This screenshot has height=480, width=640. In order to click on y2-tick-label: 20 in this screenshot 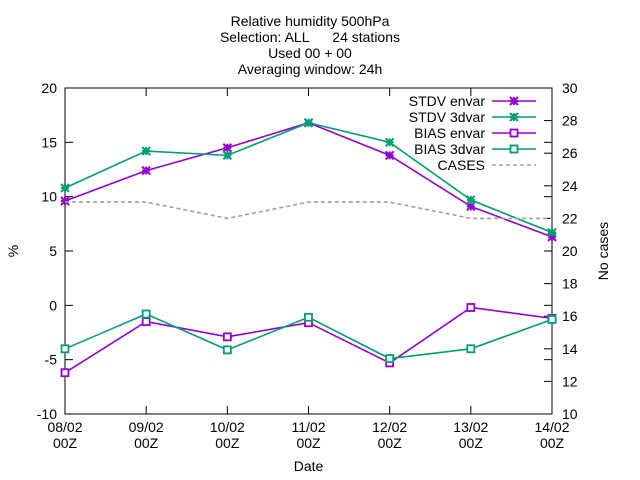, I will do `click(570, 251)`.